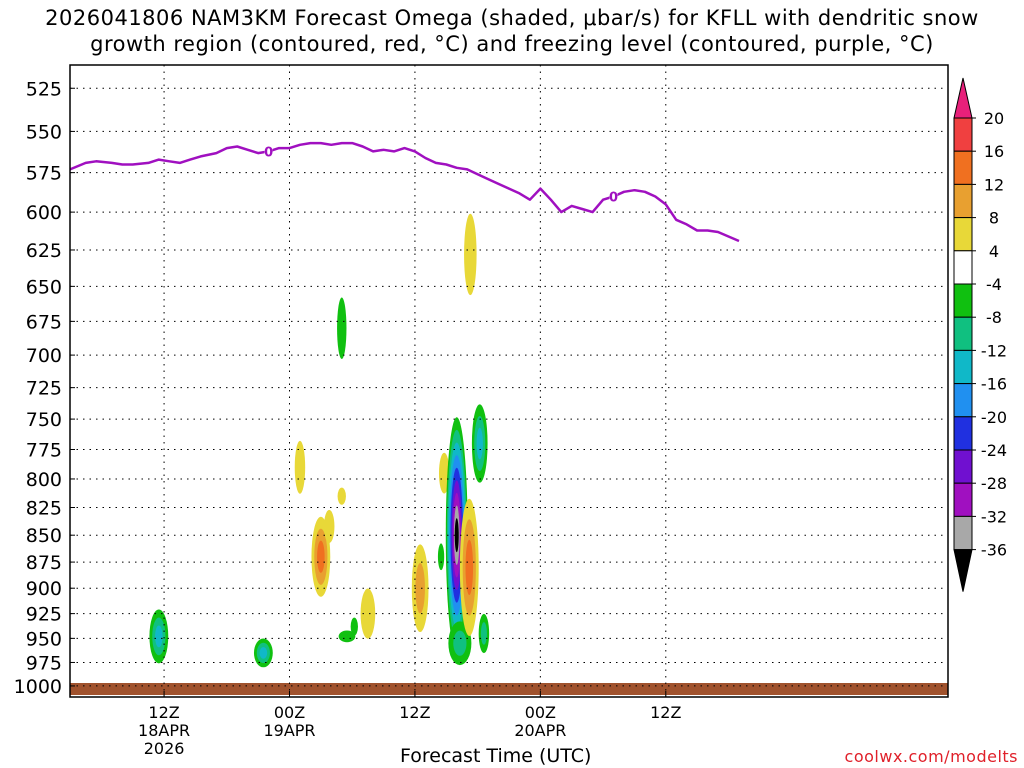  What do you see at coordinates (44, 420) in the screenshot?
I see `y-tick-label-750: 750` at bounding box center [44, 420].